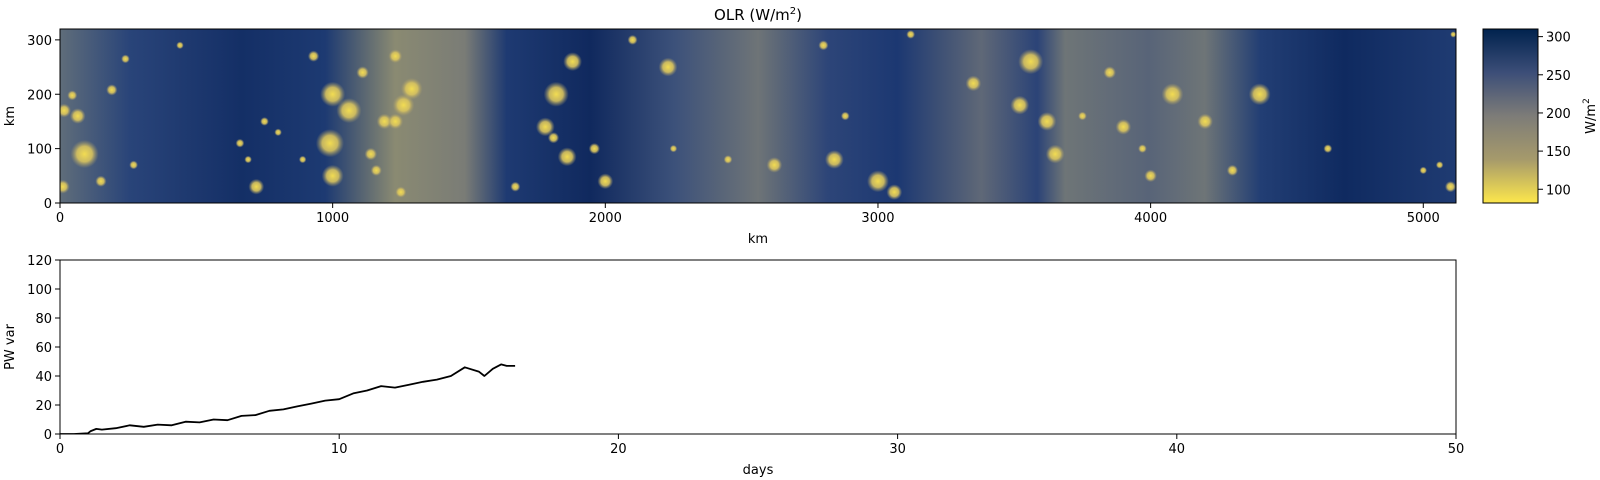 The height and width of the screenshot is (480, 1600). Describe the element at coordinates (1423, 218) in the screenshot. I see `map-x-tick-label: 5000` at that location.